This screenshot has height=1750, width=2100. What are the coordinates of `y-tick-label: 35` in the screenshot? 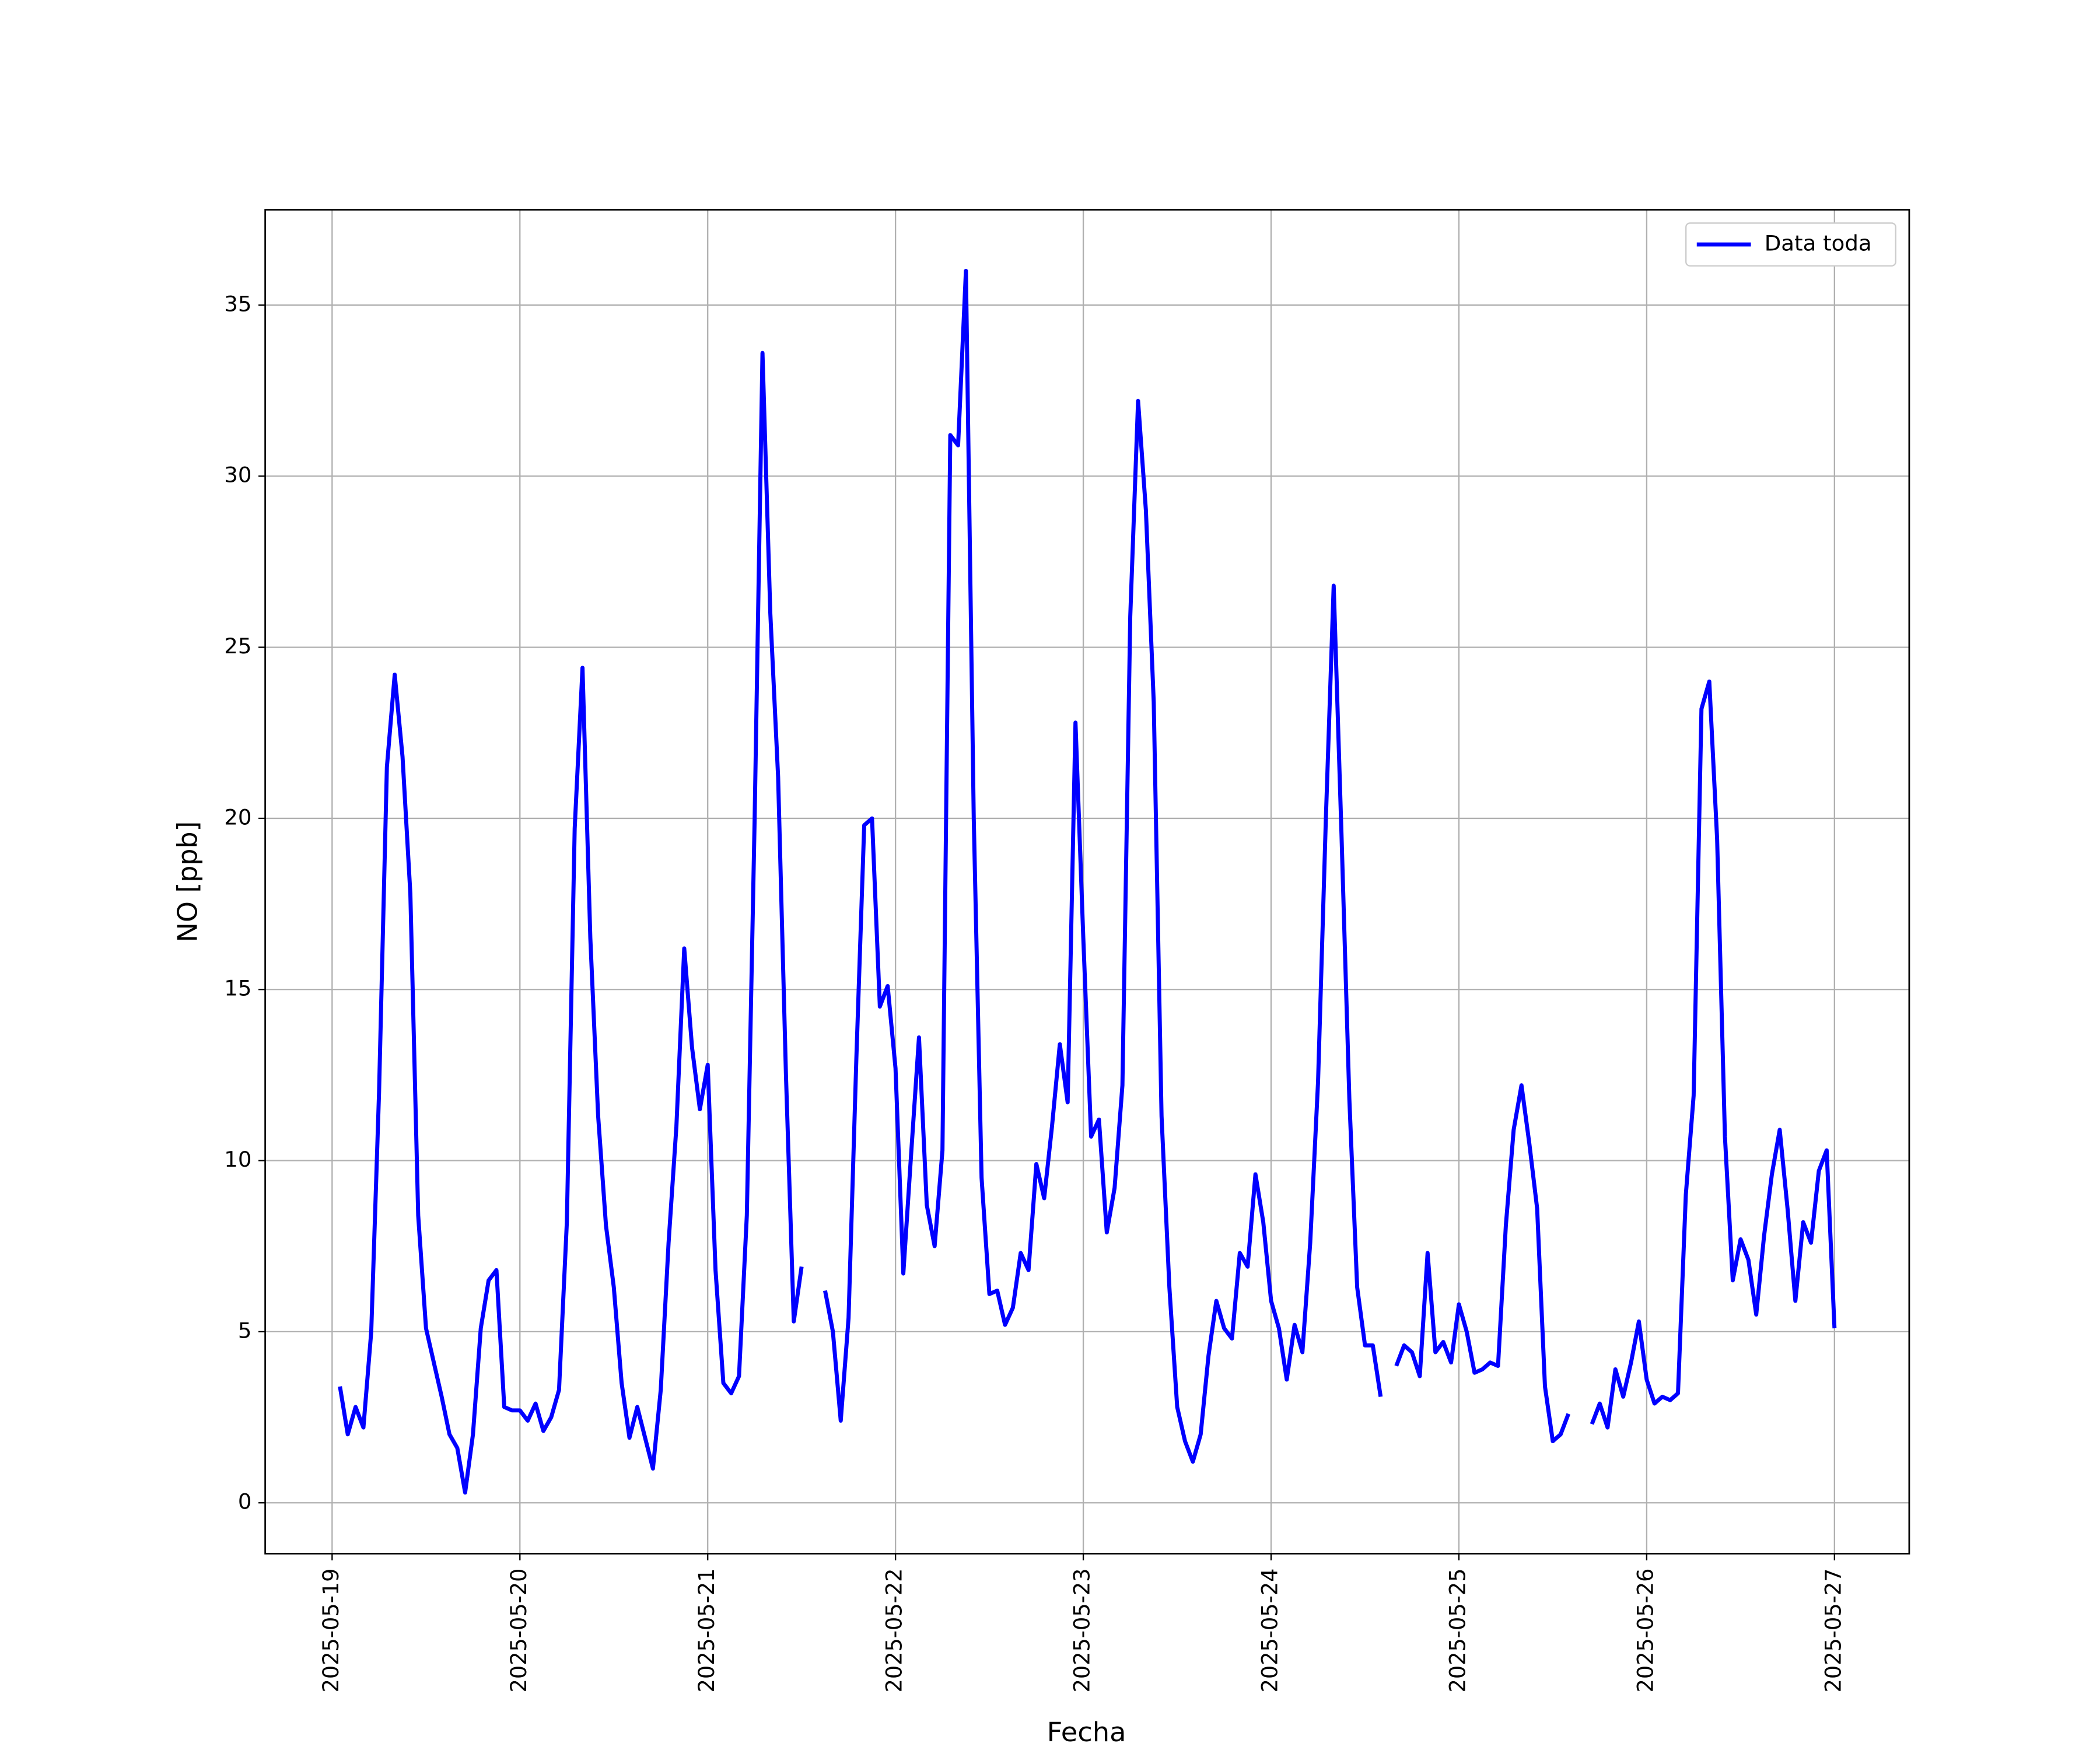 It's located at (237, 304).